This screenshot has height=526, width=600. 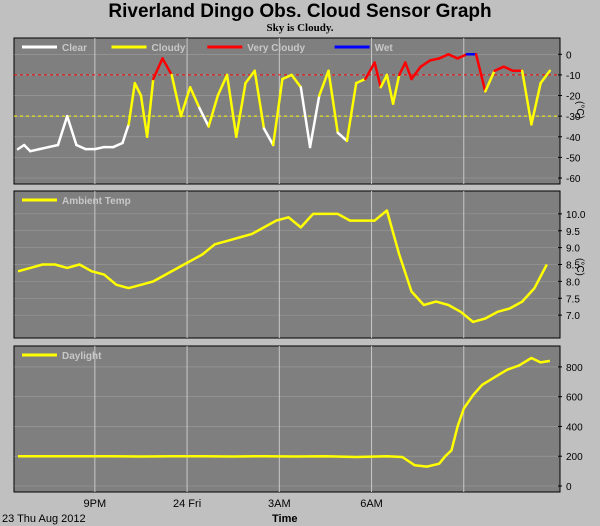 What do you see at coordinates (573, 76) in the screenshot?
I see `y-tick-label: -10` at bounding box center [573, 76].